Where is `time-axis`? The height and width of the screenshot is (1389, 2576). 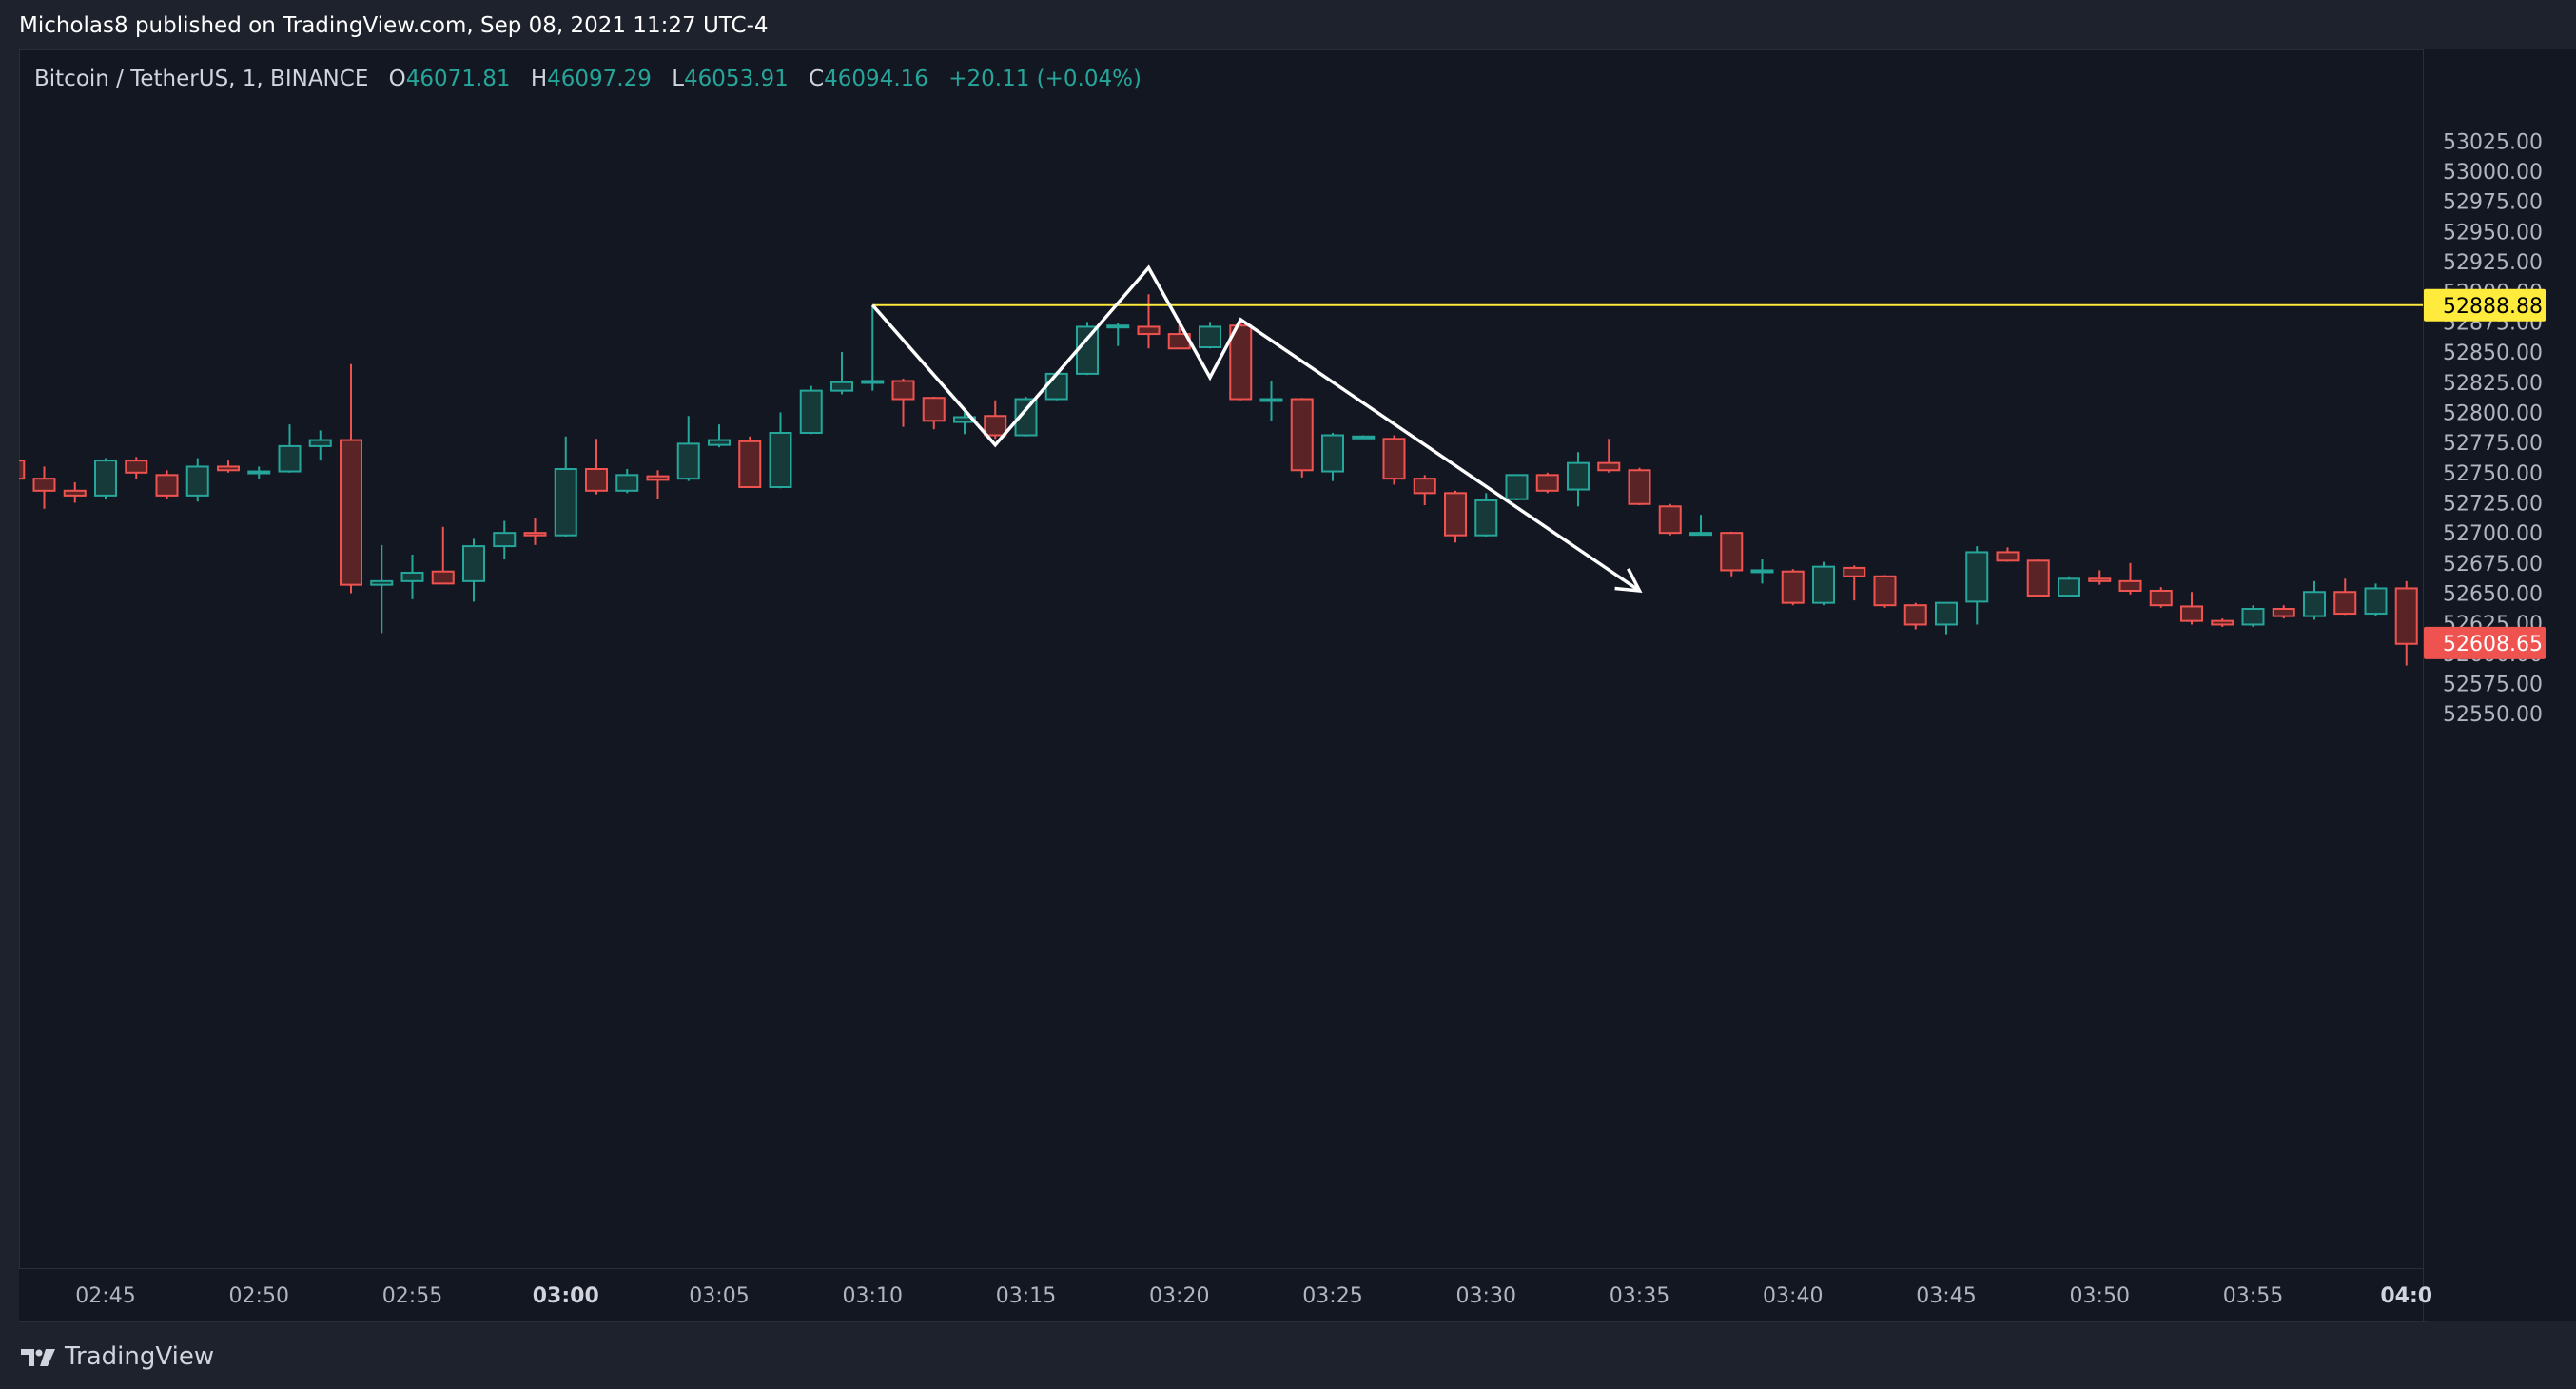 time-axis is located at coordinates (1221, 1294).